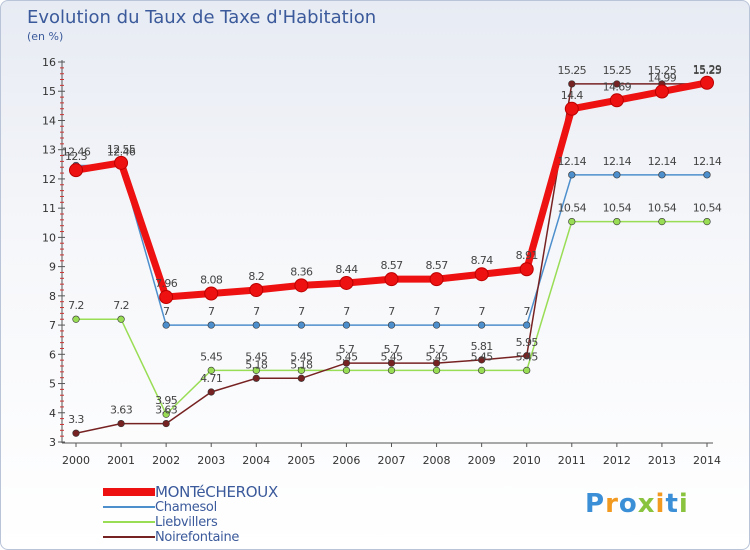  What do you see at coordinates (52, 325) in the screenshot?
I see `y-tick-label: 7` at bounding box center [52, 325].